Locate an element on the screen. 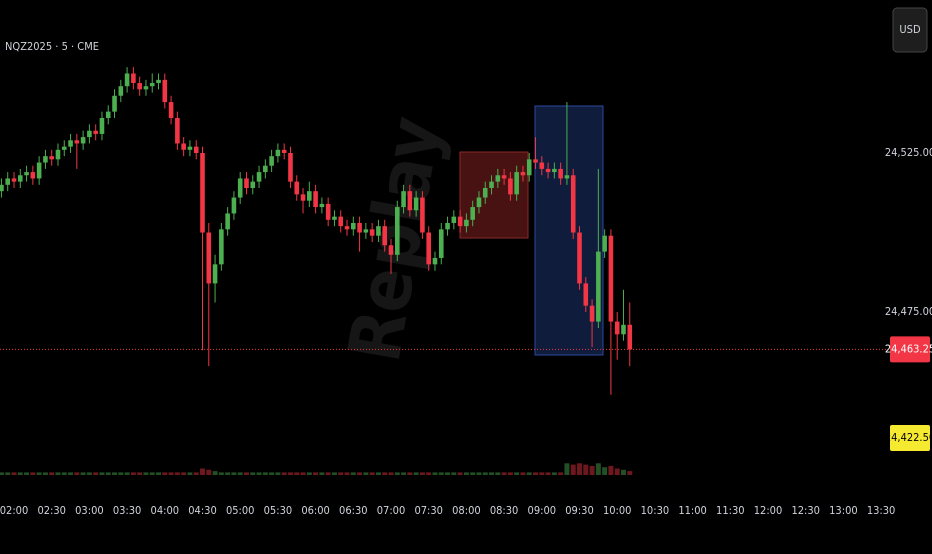  x-tick-label: 07:00 is located at coordinates (391, 510).